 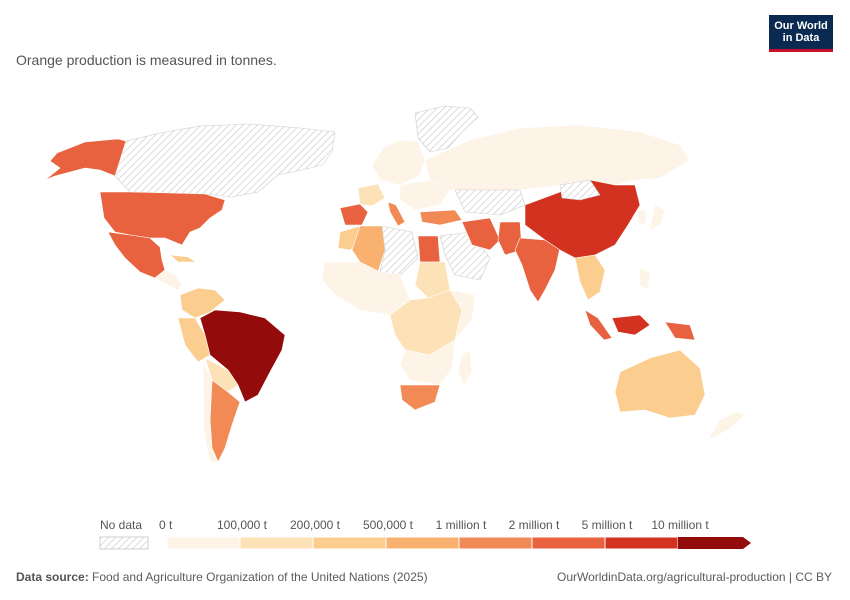 I want to click on legend-bin-label: 500,000 t, so click(x=388, y=525).